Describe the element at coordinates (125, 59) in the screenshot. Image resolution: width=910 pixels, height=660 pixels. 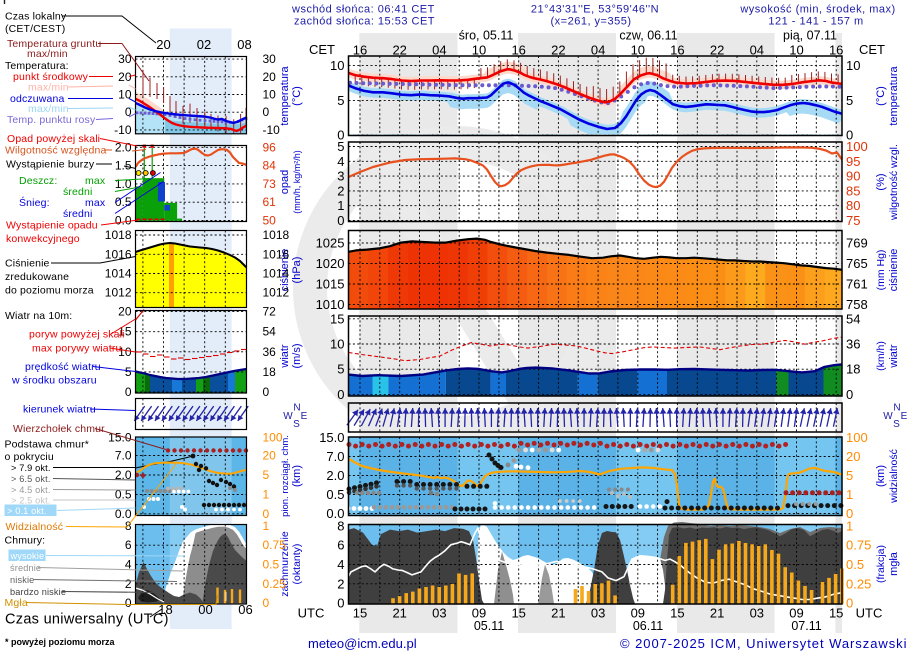
I see `svg-text: 30` at that location.